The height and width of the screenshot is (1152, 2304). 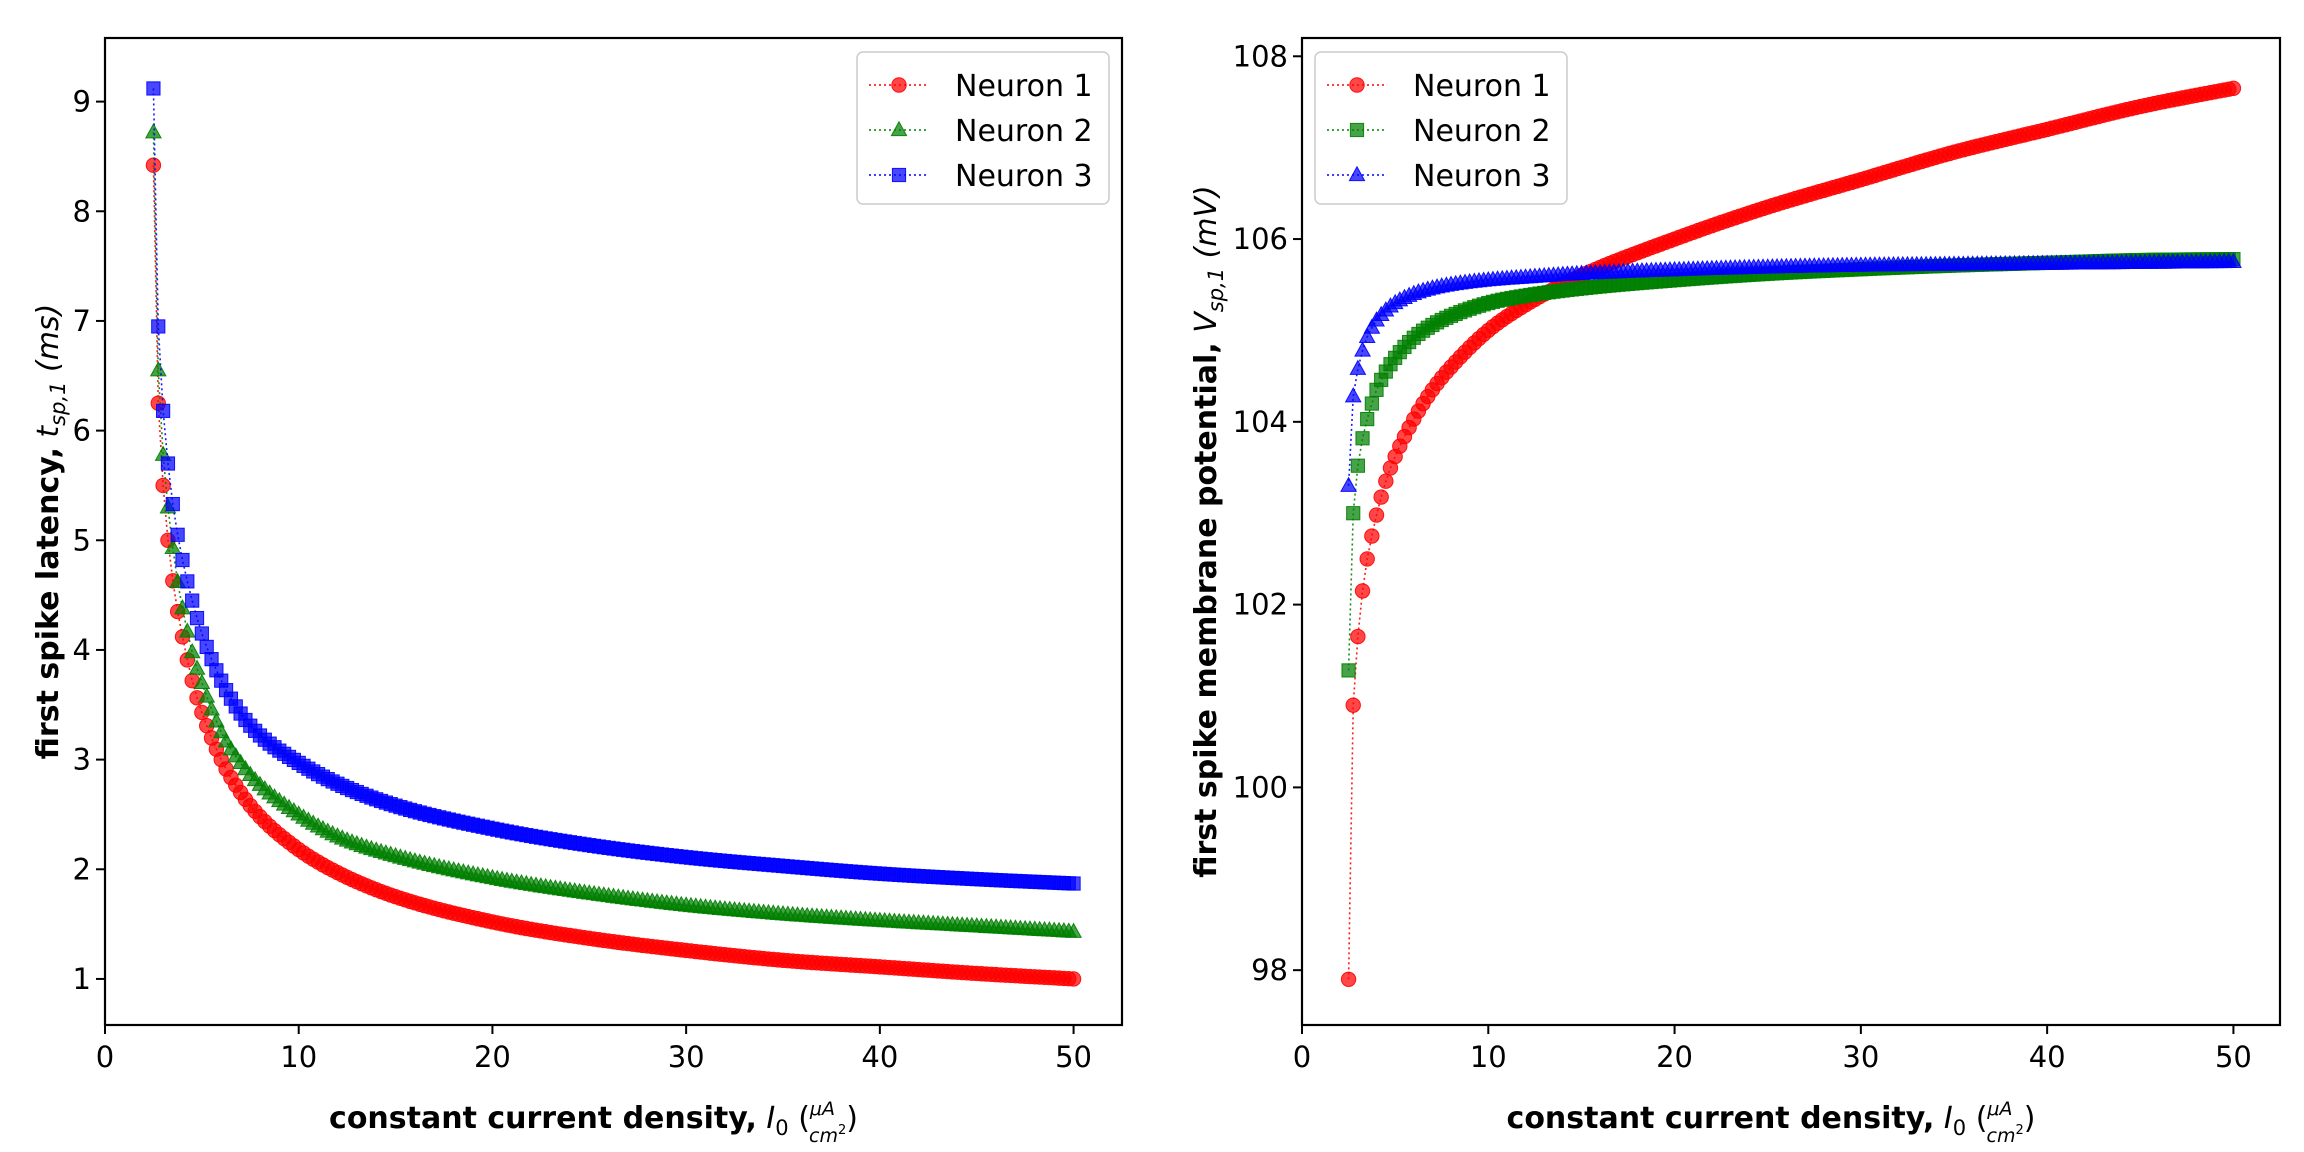 I want to click on y-tick-label: 108, so click(x=1260, y=56).